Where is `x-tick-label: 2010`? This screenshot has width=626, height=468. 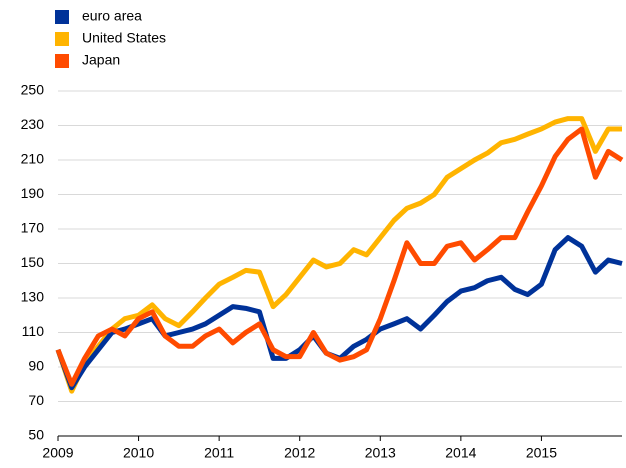 x-tick-label: 2010 is located at coordinates (138, 453).